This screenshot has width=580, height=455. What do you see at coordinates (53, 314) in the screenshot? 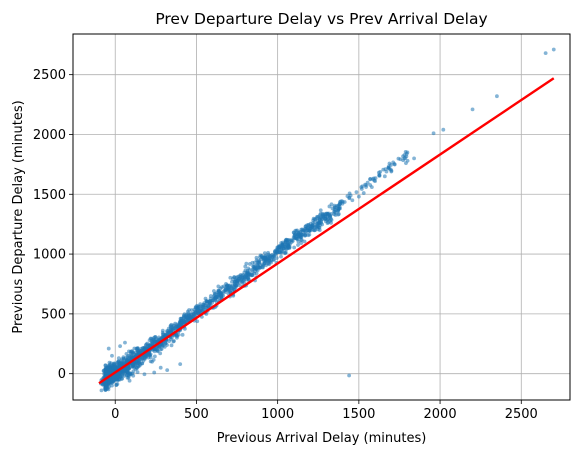
I see `y-tick-label: 500` at bounding box center [53, 314].